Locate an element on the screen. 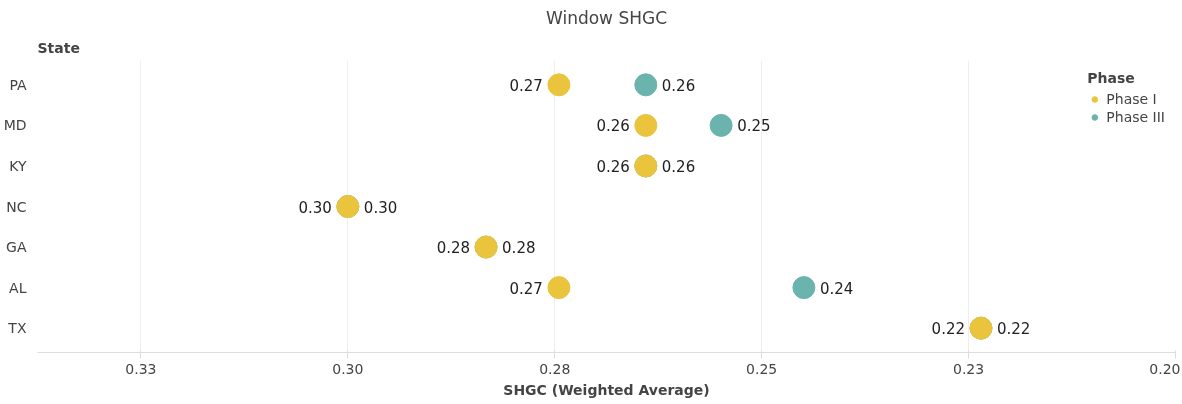 The image size is (1182, 404). y-axis-title: State is located at coordinates (58, 47).